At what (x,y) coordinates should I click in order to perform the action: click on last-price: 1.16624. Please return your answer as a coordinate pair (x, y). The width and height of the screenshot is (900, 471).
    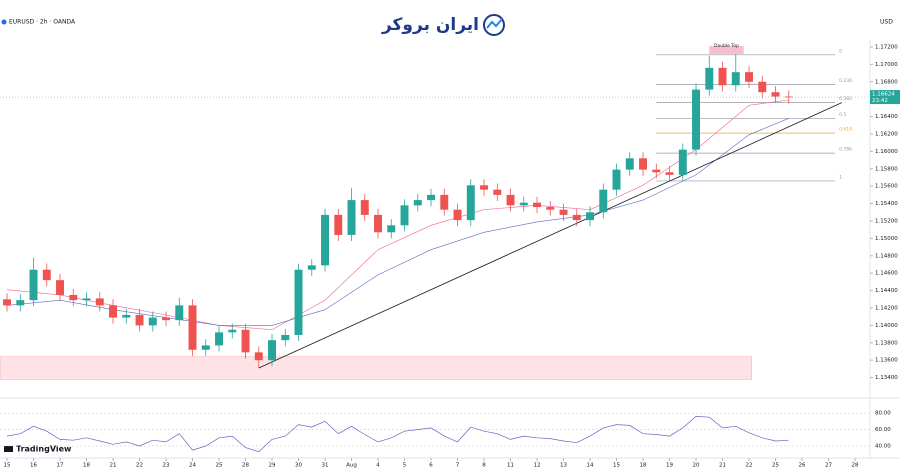
    Looking at the image, I should click on (883, 95).